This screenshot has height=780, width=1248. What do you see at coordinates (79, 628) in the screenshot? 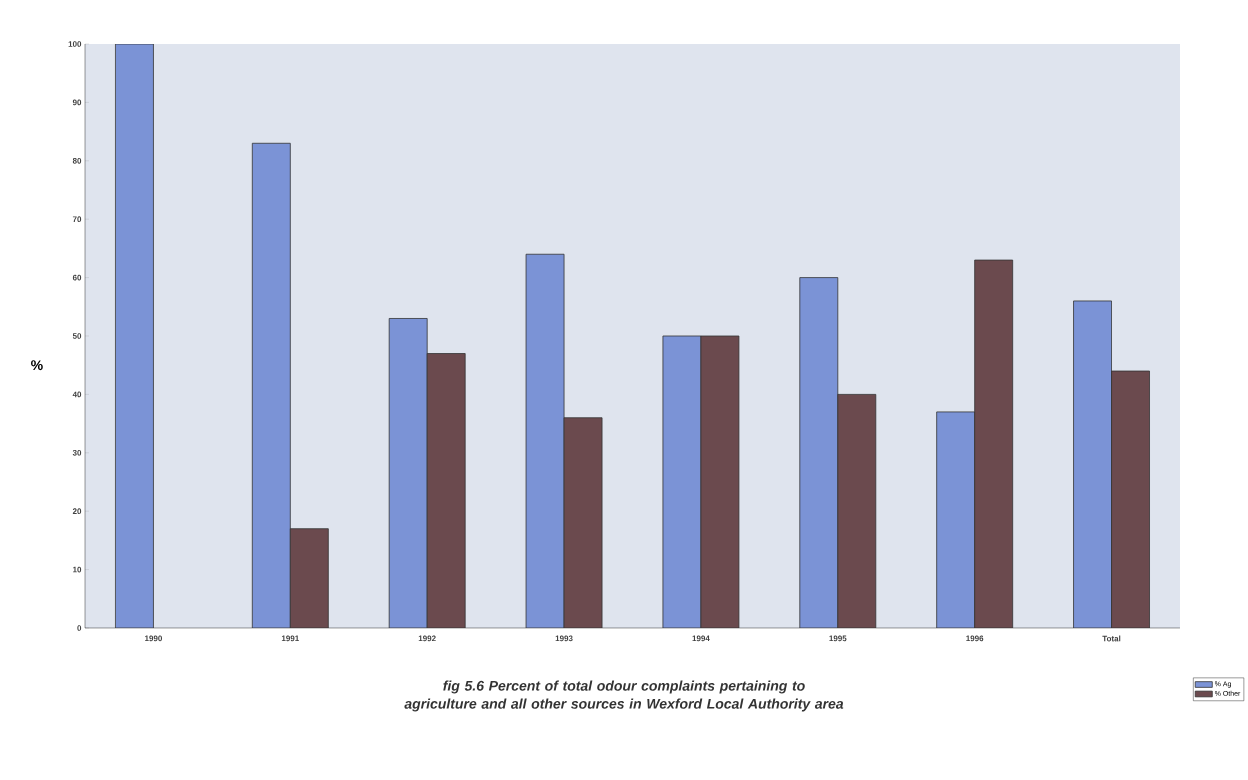
I see `y-tick-label: 0` at bounding box center [79, 628].